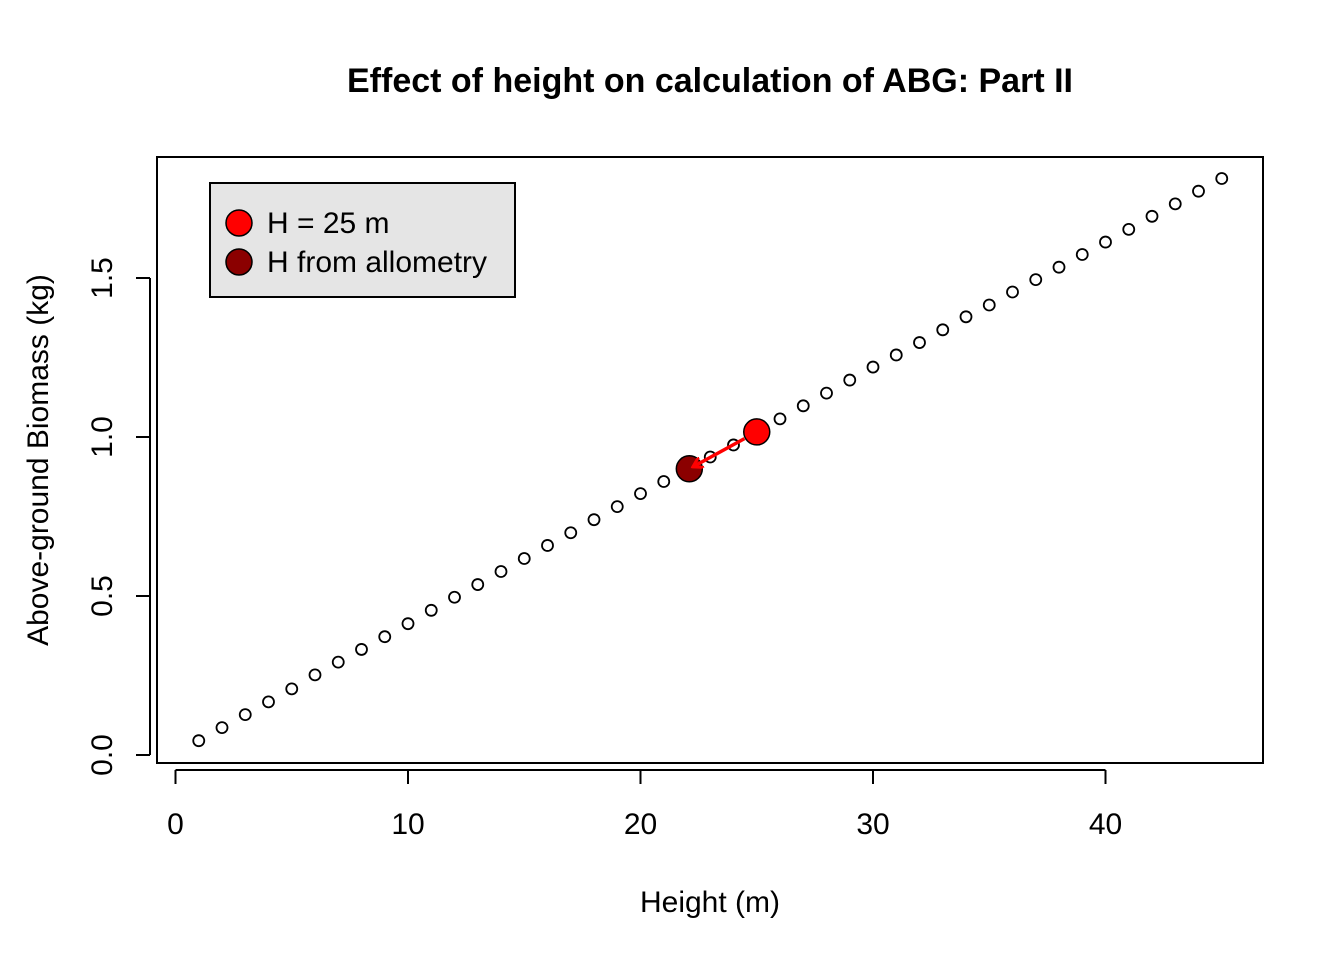 The image size is (1344, 960). What do you see at coordinates (710, 902) in the screenshot?
I see `x-axis-label: Height (m)` at bounding box center [710, 902].